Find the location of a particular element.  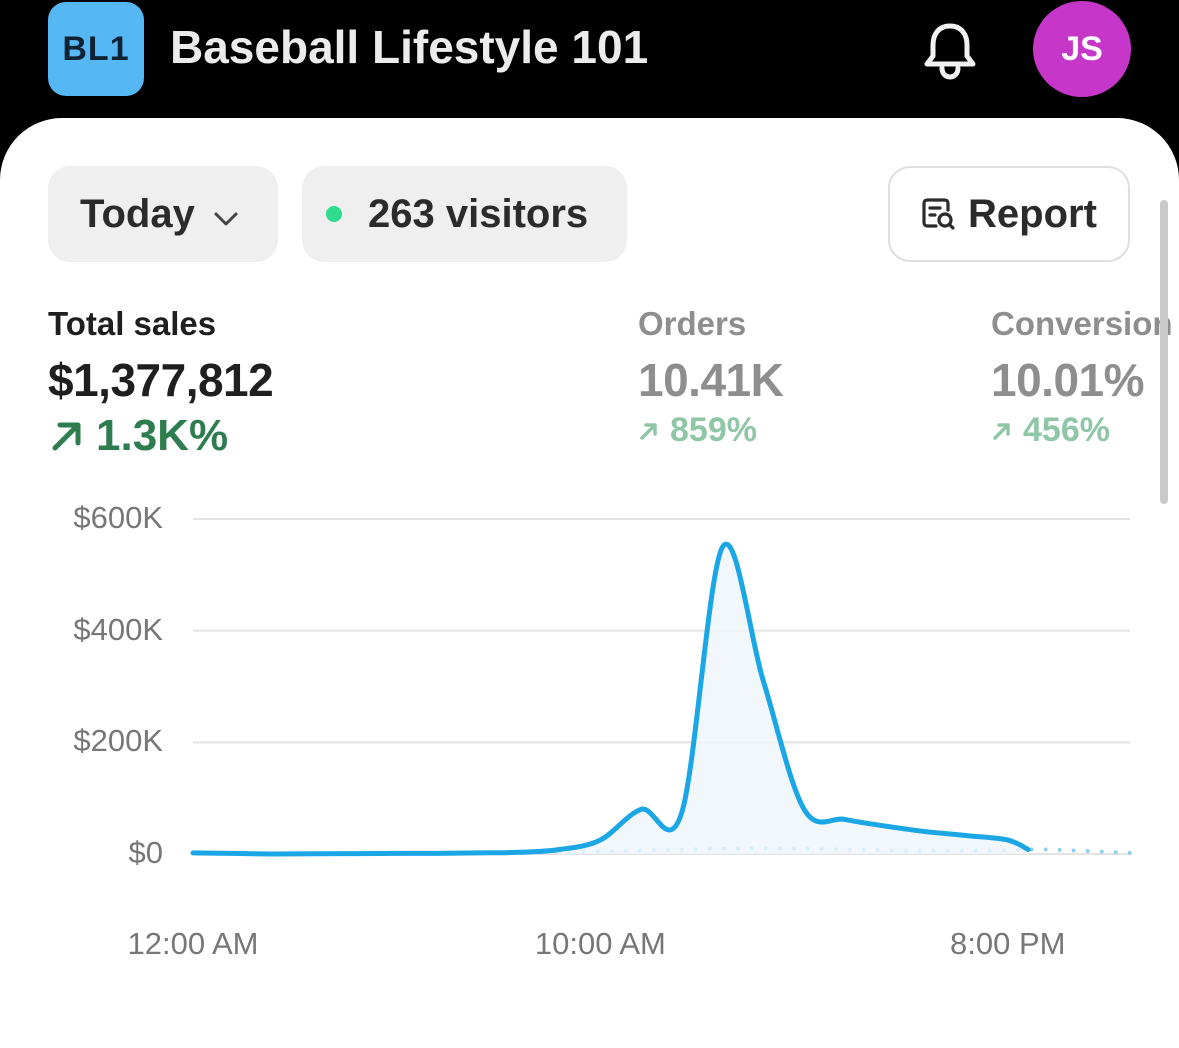

report-search-icon is located at coordinates (938, 214).